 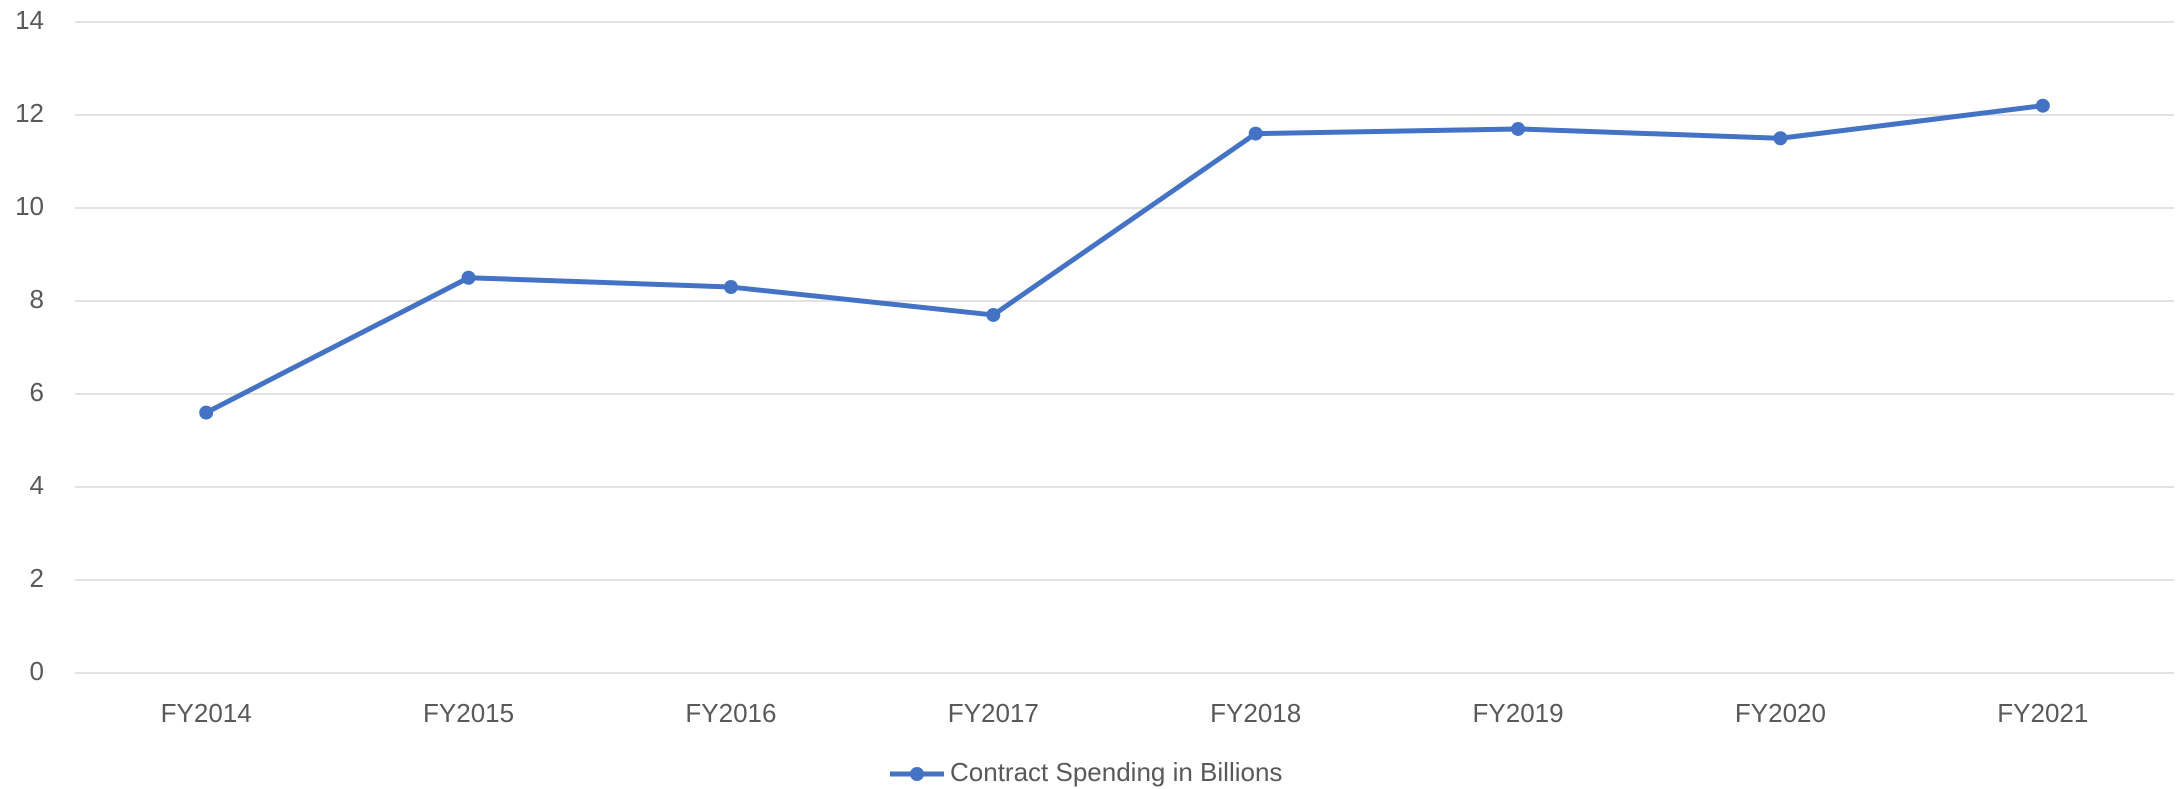 What do you see at coordinates (29, 206) in the screenshot?
I see `y-tick-label: 10` at bounding box center [29, 206].